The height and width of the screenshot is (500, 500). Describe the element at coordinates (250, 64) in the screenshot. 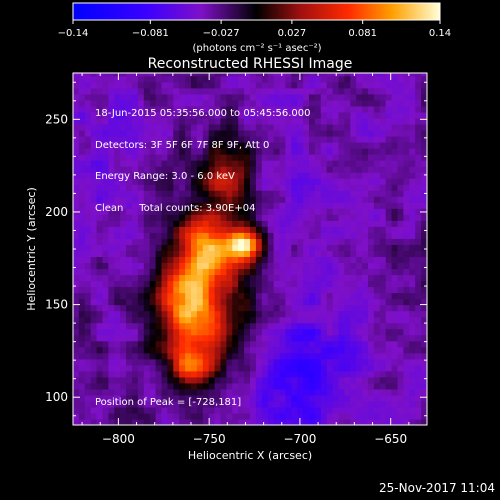

I see `chart-title: Reconstructed RHESSI Image` at that location.